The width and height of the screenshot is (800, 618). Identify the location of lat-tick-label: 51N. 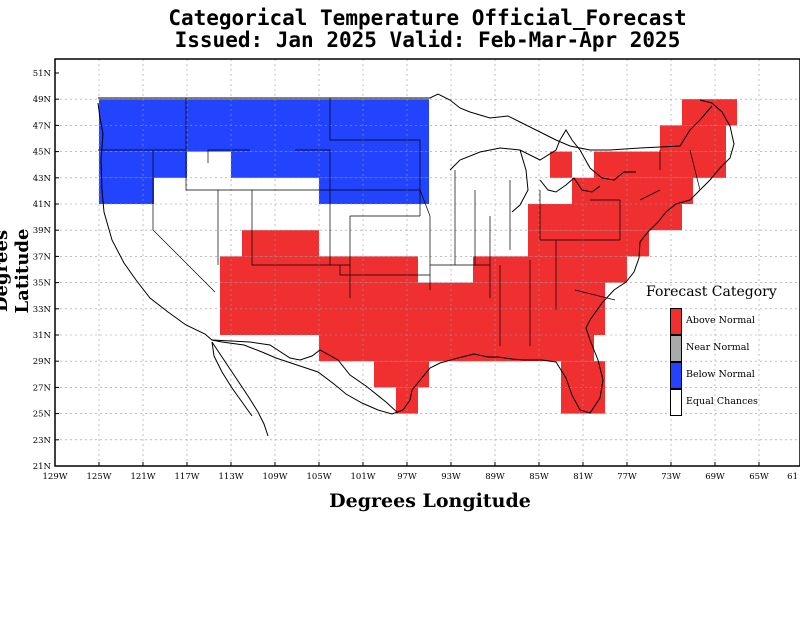
(42, 74).